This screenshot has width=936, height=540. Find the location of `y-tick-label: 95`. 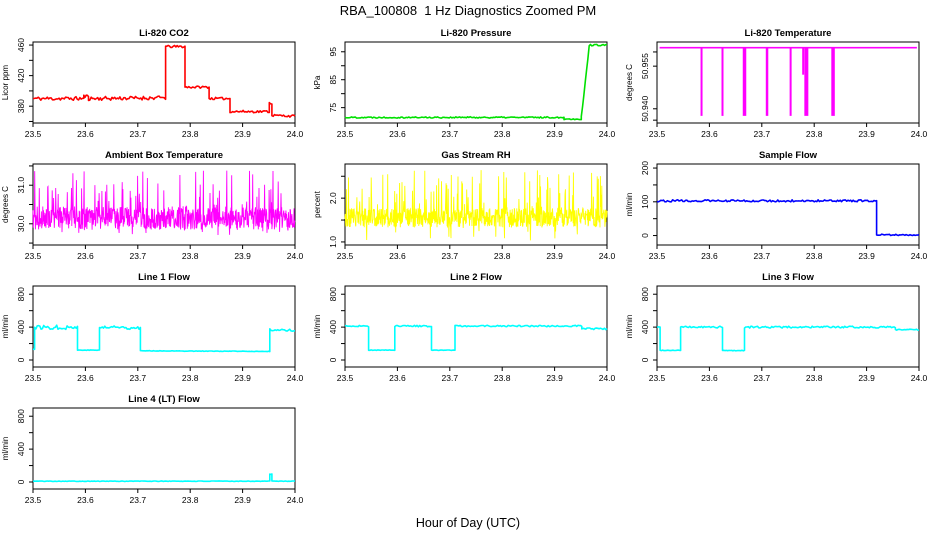

y-tick-label: 95 is located at coordinates (333, 52).